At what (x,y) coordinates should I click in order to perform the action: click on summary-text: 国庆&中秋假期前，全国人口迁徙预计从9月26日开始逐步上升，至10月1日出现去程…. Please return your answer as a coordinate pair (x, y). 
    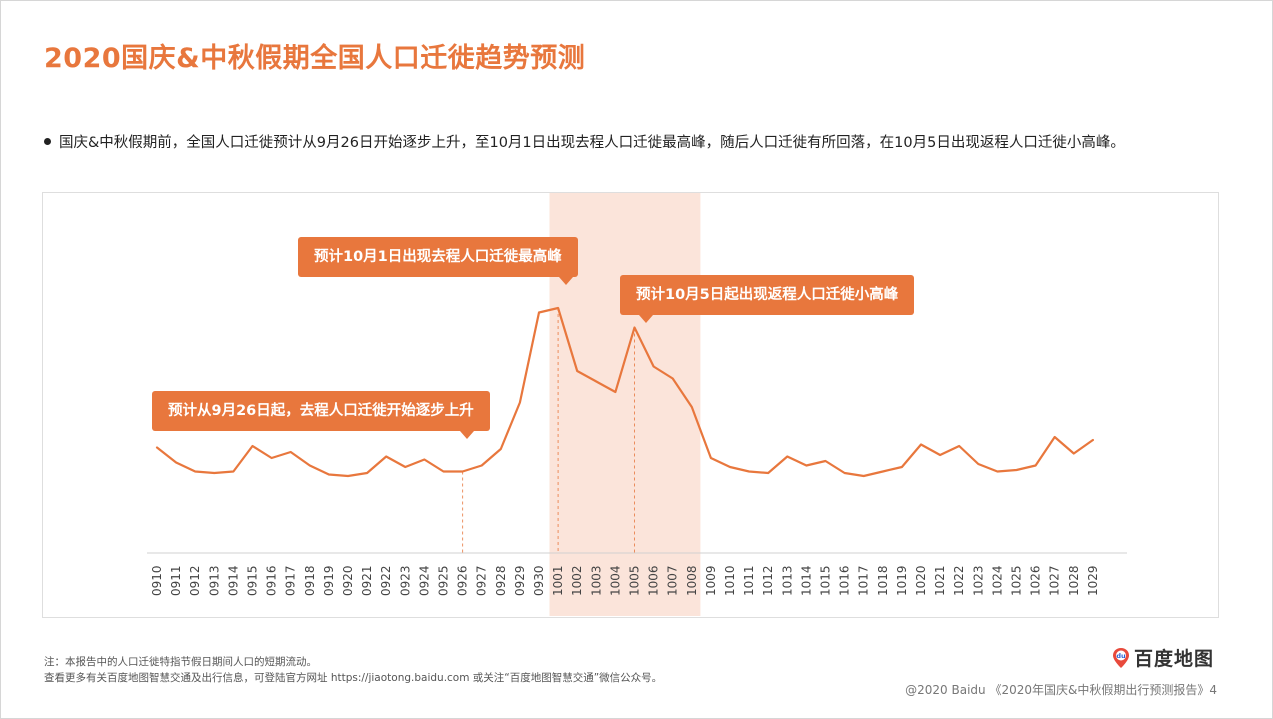
    Looking at the image, I should click on (592, 143).